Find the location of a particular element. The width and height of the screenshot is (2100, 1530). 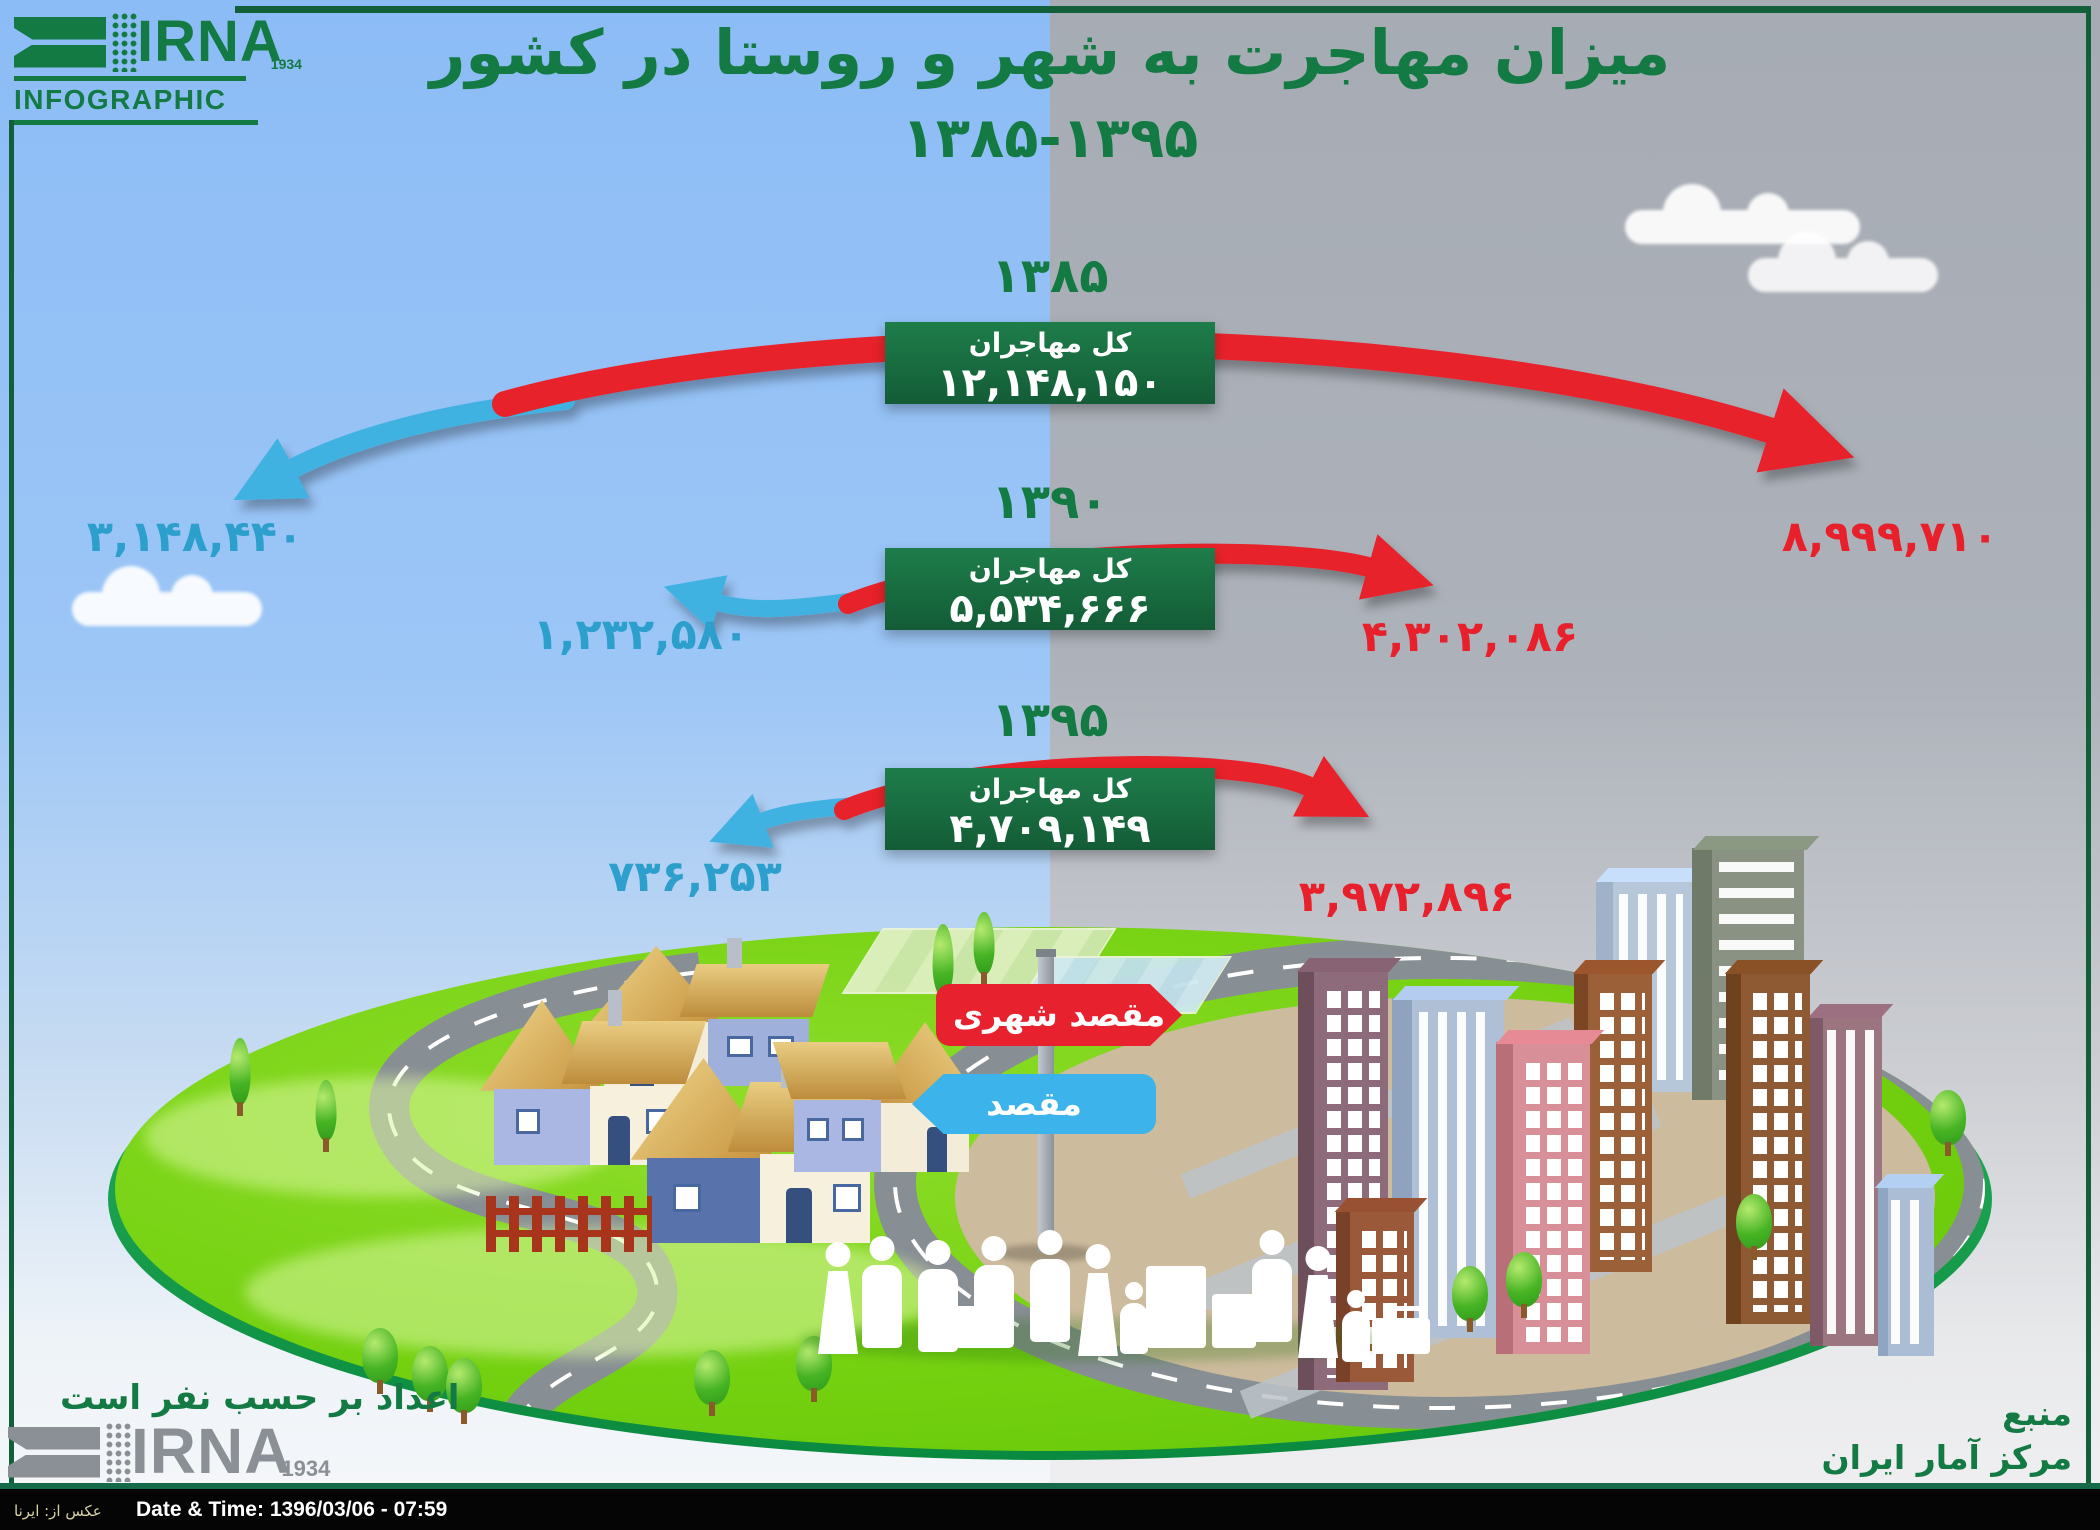

infographic-label: INFOGRAPHIC is located at coordinates (120, 99).